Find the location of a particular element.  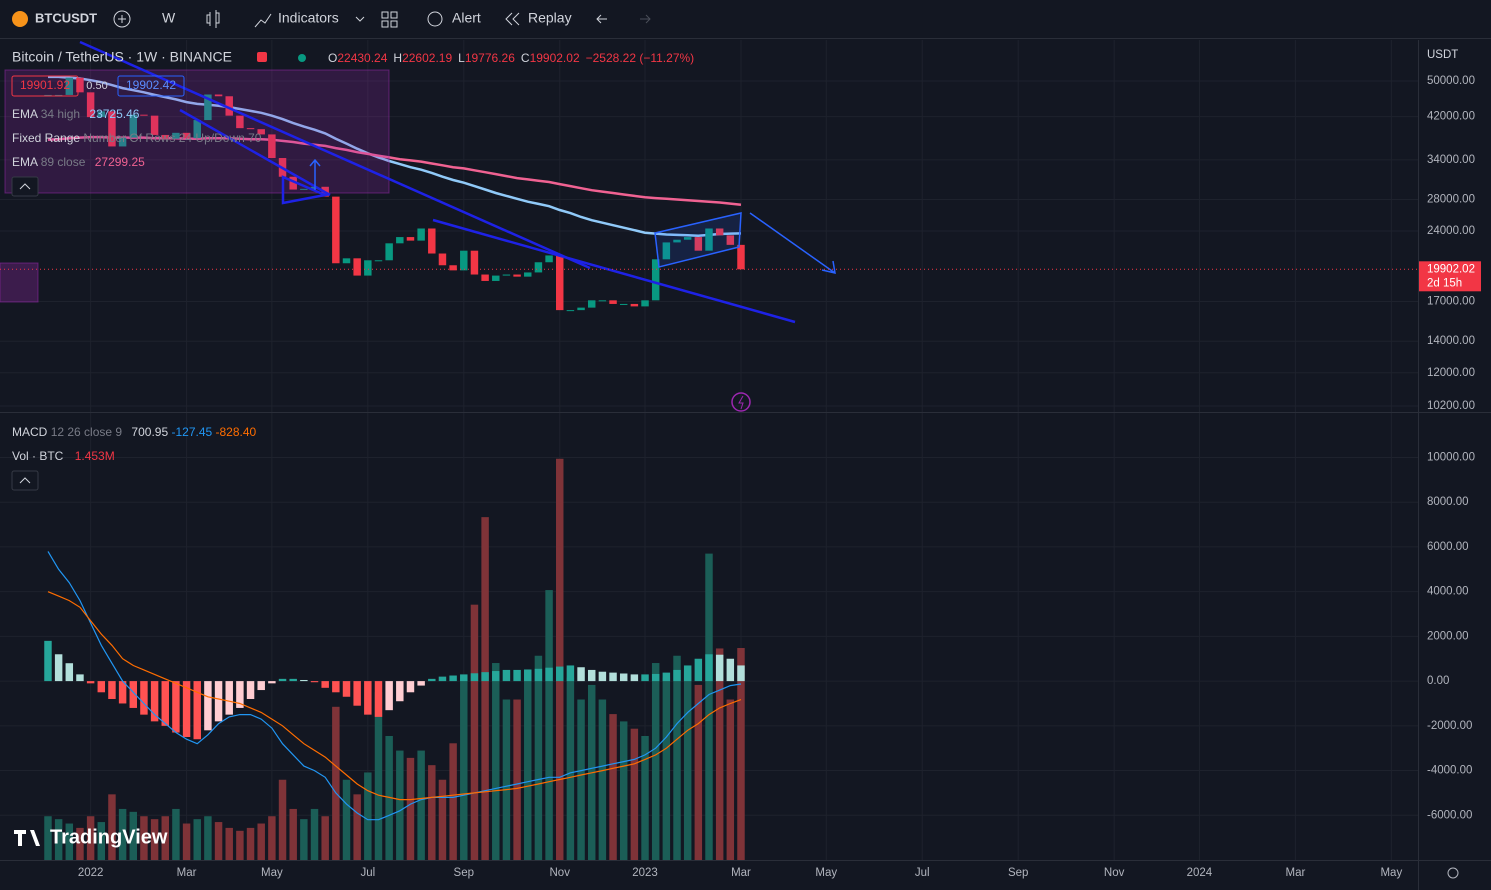

event-icon is located at coordinates (741, 402).